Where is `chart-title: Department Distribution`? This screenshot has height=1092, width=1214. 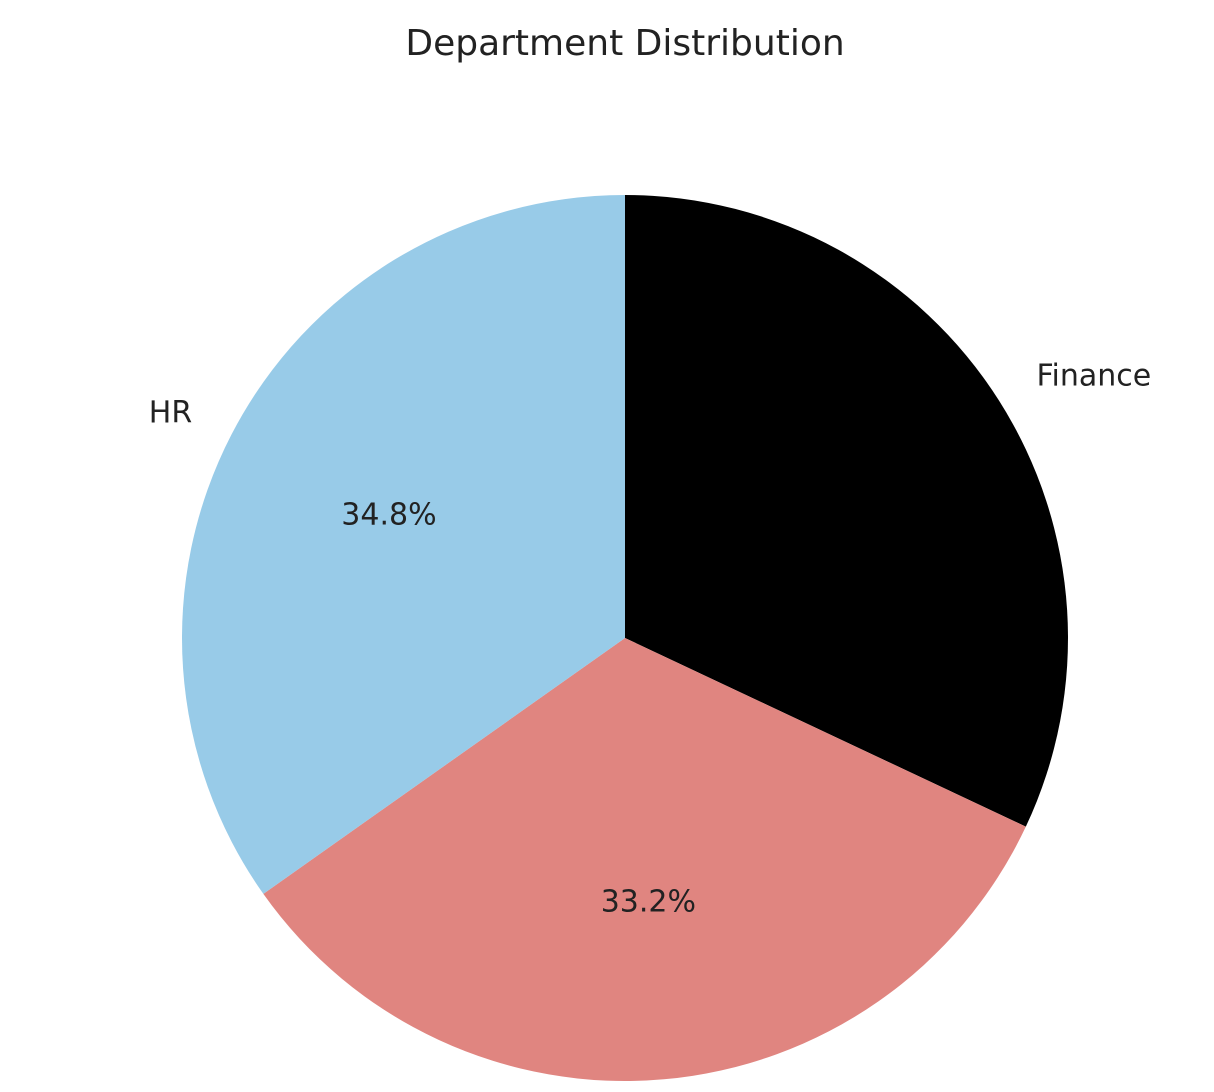 chart-title: Department Distribution is located at coordinates (624, 43).